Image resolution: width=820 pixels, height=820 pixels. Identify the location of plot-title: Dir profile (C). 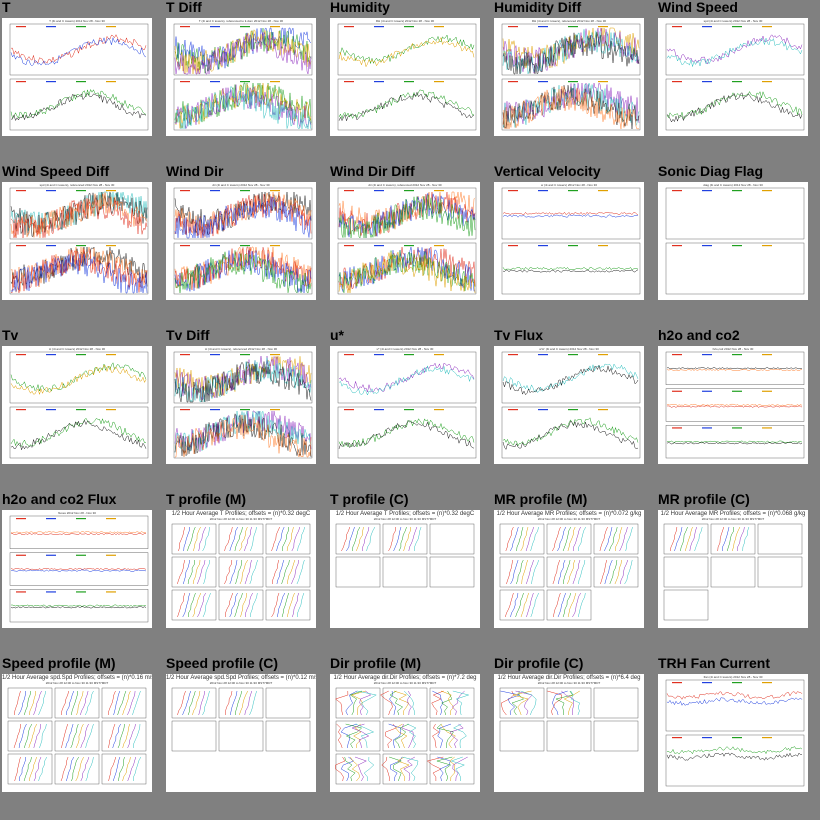
(539, 663).